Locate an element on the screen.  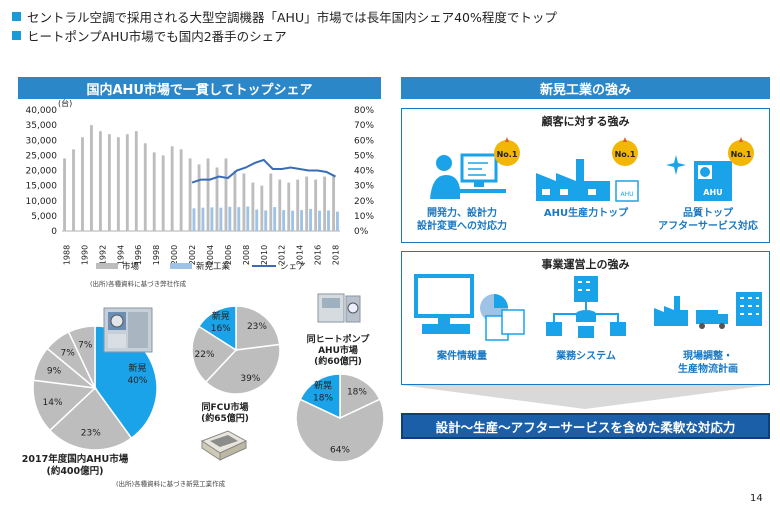
logistics-icon is located at coordinates (708, 310).